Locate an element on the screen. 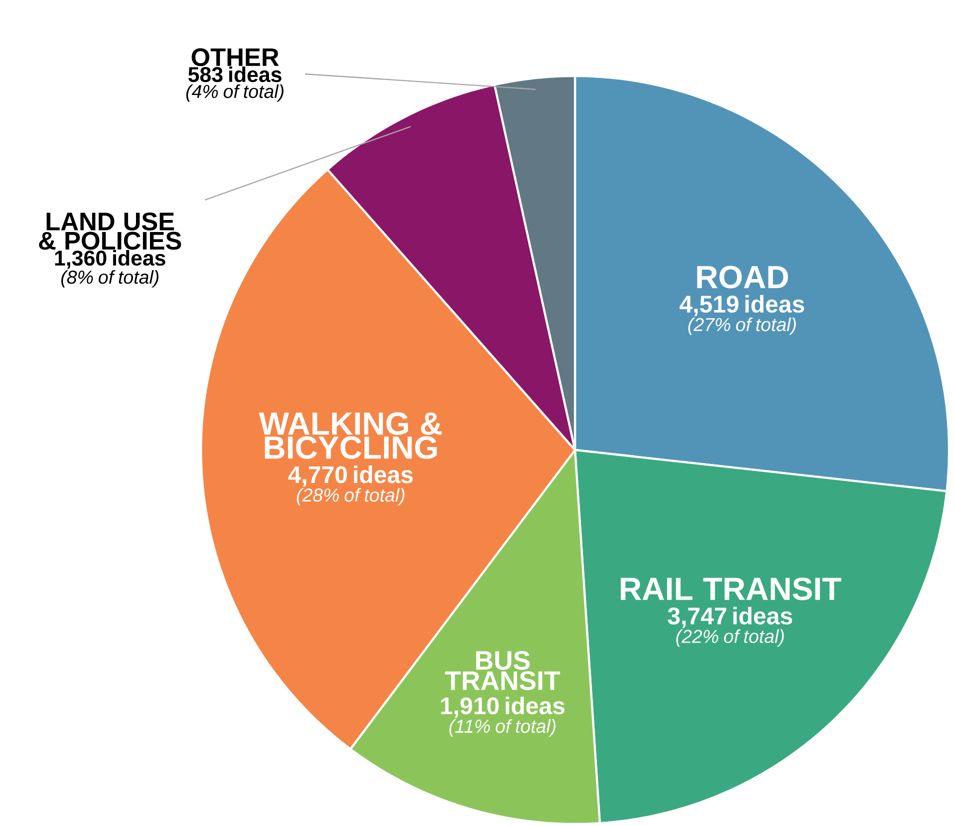  data-label: 4,519 ideas is located at coordinates (742, 305).